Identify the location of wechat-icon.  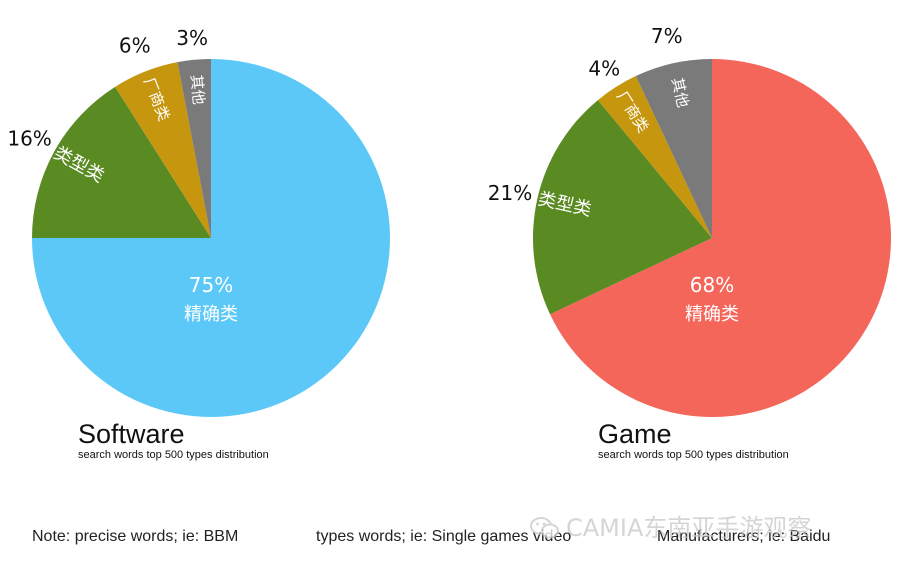
(544, 528).